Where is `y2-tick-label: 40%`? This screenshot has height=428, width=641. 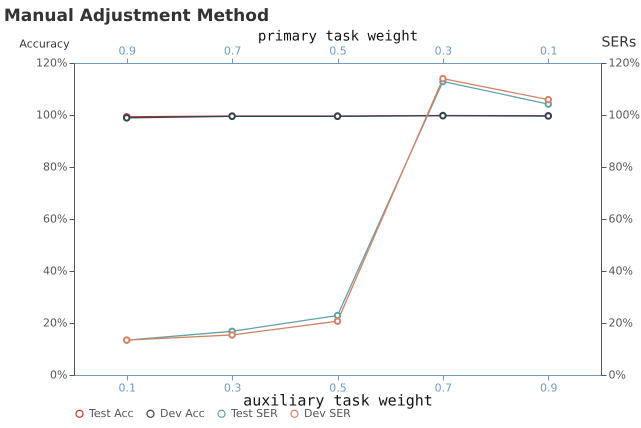
y2-tick-label: 40% is located at coordinates (620, 271).